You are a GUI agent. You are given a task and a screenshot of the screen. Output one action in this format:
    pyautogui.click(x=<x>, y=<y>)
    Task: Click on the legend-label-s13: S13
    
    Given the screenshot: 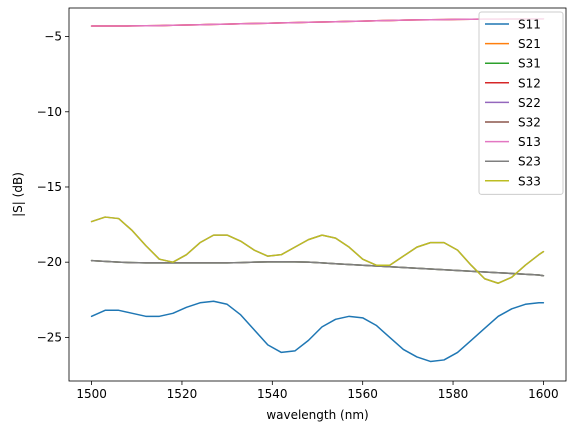 What is the action you would take?
    pyautogui.click(x=529, y=142)
    